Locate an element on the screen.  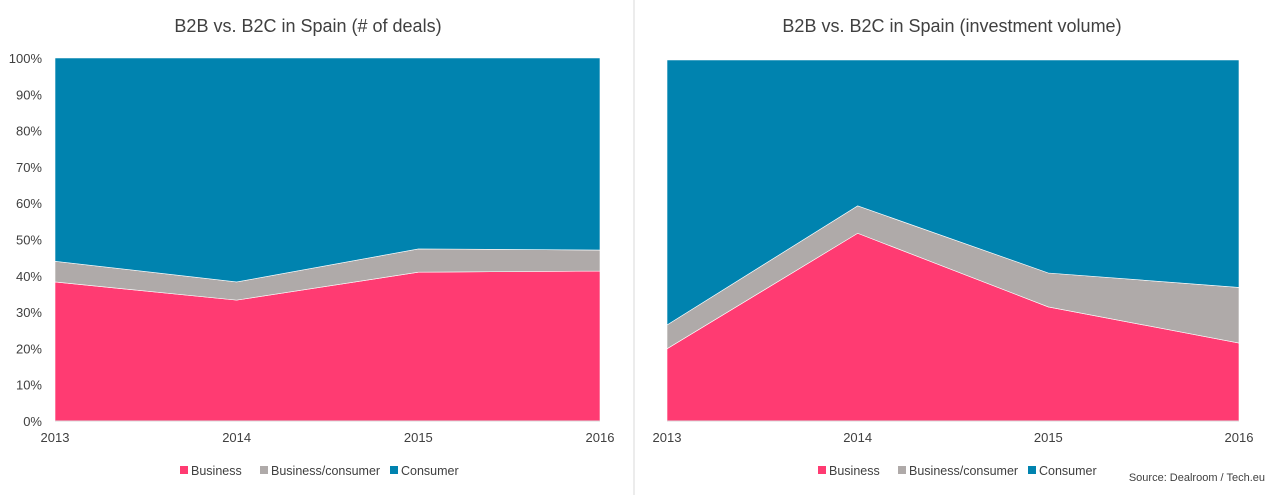
chart-title: B2B vs. B2C in Spain (investment volume) is located at coordinates (951, 26).